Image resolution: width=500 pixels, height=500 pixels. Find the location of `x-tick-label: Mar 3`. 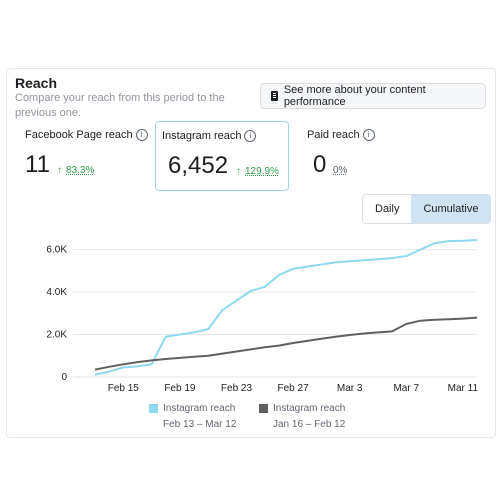

x-tick-label: Mar 3 is located at coordinates (350, 388).